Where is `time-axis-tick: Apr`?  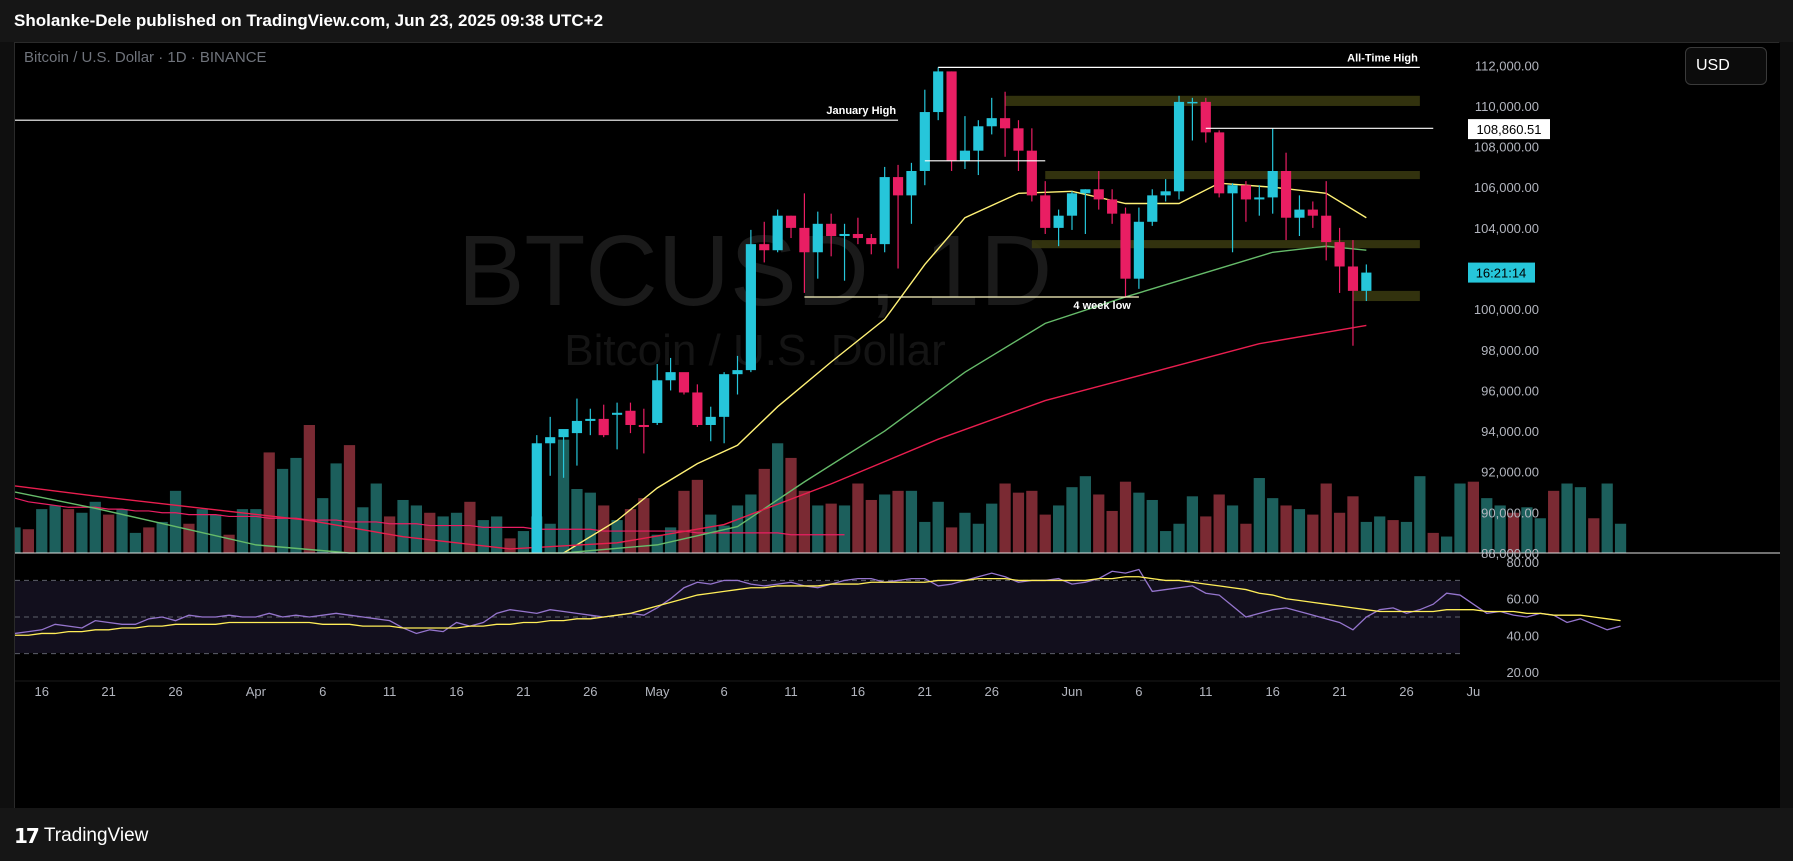
time-axis-tick: Apr is located at coordinates (256, 691).